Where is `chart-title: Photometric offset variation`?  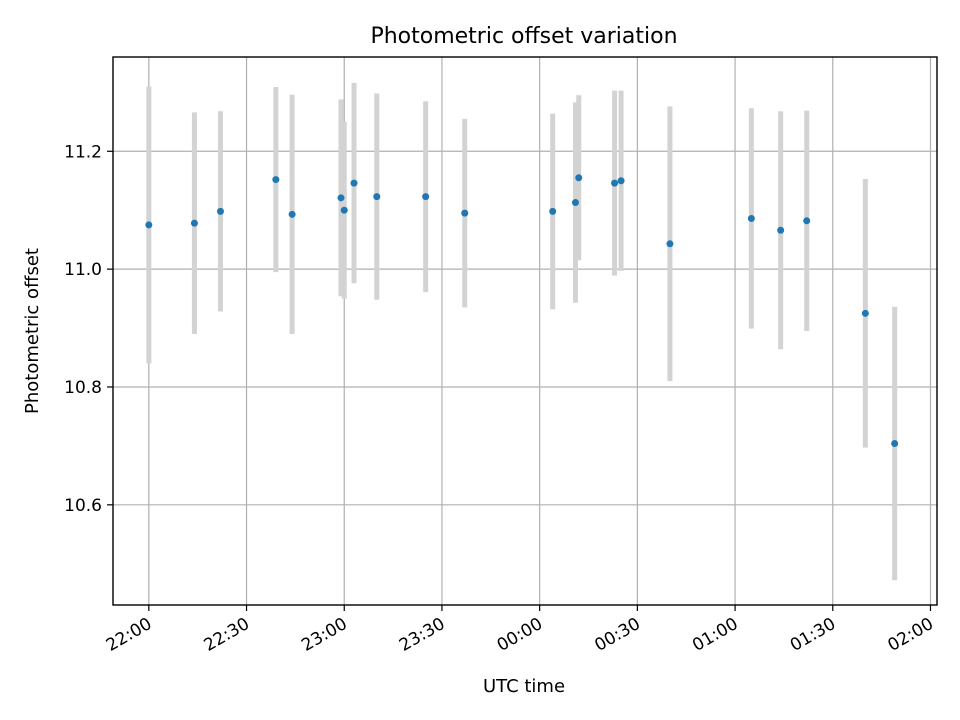
chart-title: Photometric offset variation is located at coordinates (523, 36).